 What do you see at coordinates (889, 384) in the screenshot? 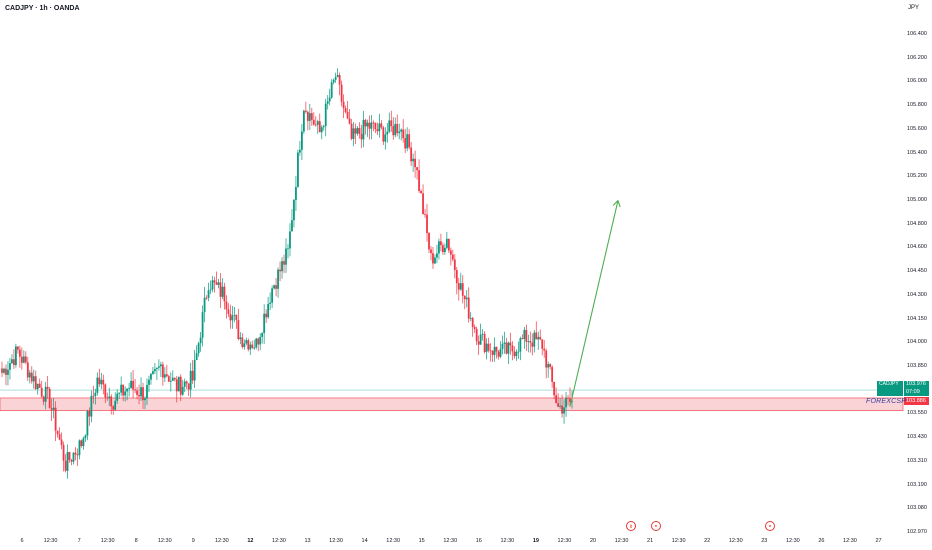
I see `symbol-label: CADJPY` at bounding box center [889, 384].